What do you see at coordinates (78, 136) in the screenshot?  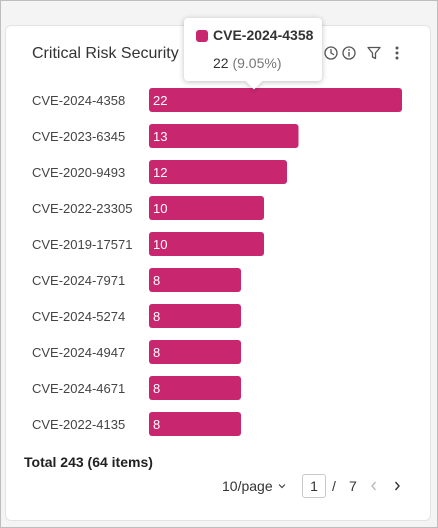 I see `category-label: CVE-2023-6345` at bounding box center [78, 136].